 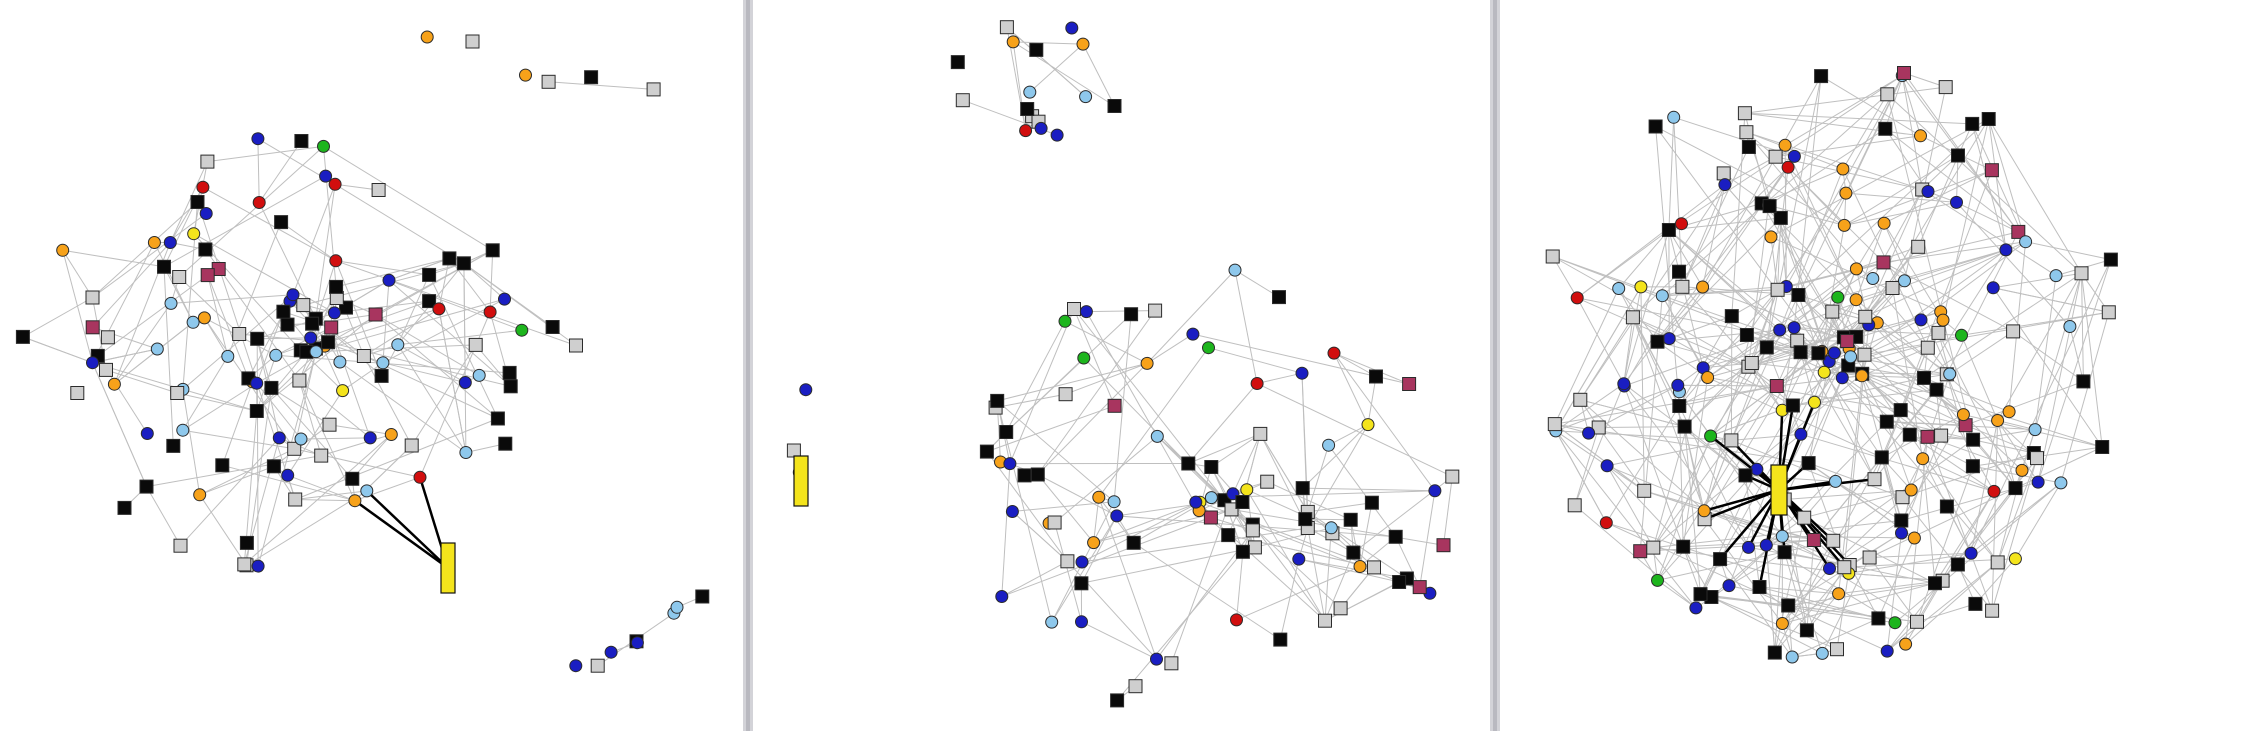 I want to click on node-maroon-square, so click(x=207, y=275).